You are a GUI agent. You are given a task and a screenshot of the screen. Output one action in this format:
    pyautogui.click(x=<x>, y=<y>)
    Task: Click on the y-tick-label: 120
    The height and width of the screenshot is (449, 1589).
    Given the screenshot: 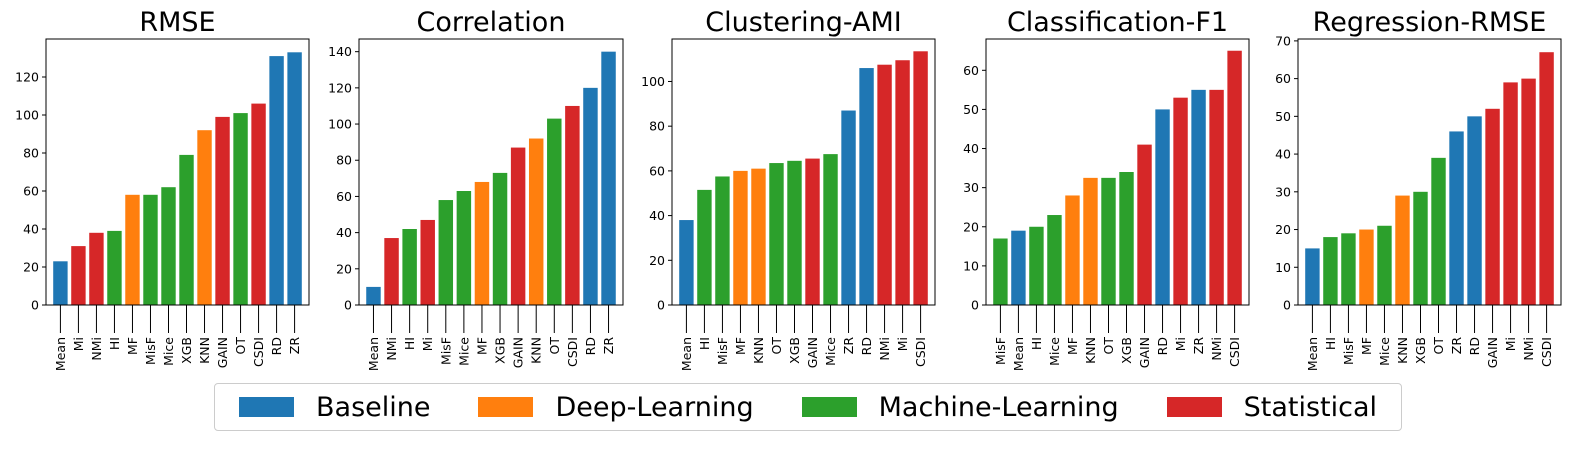 What is the action you would take?
    pyautogui.click(x=340, y=87)
    